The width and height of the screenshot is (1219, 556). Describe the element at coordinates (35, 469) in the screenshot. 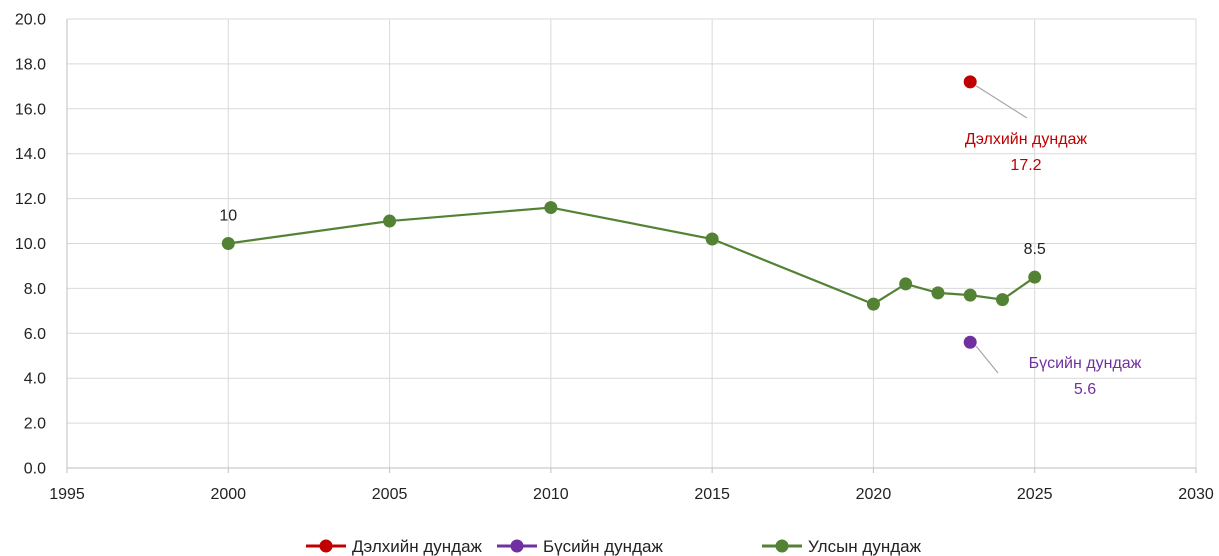

I see `y-tick-label: 0.0` at that location.